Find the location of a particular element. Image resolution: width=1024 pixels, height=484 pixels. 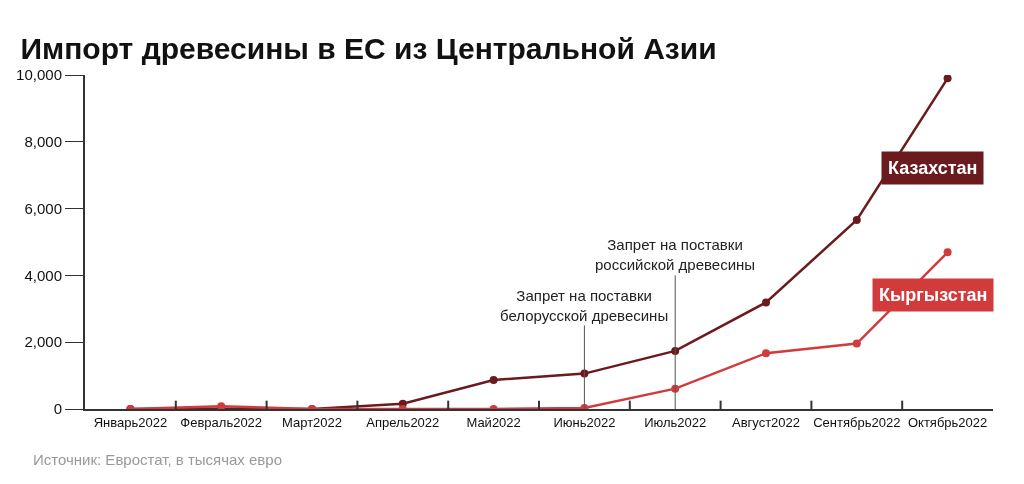

x-tick-label: Март2022 is located at coordinates (312, 422).